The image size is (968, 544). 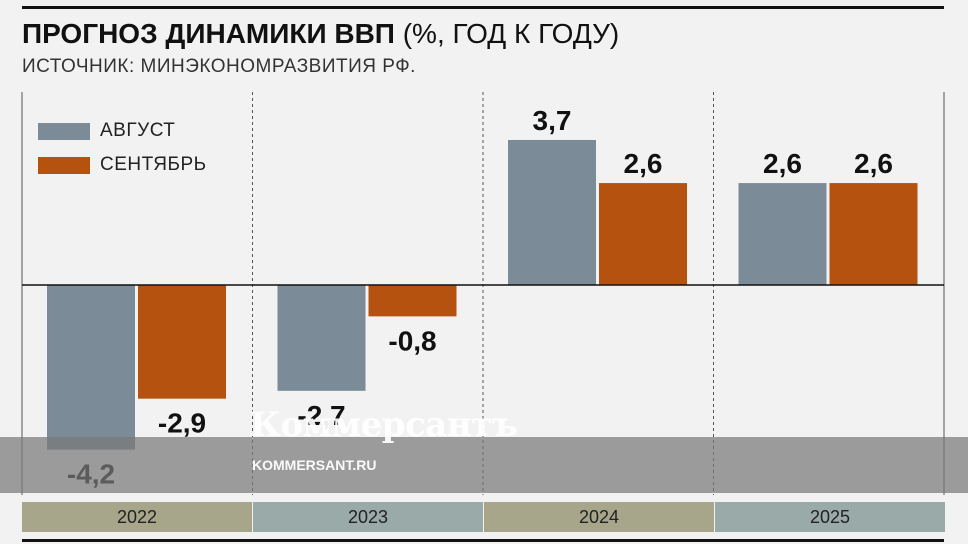 I want to click on legend-swatch-august, so click(x=64, y=131).